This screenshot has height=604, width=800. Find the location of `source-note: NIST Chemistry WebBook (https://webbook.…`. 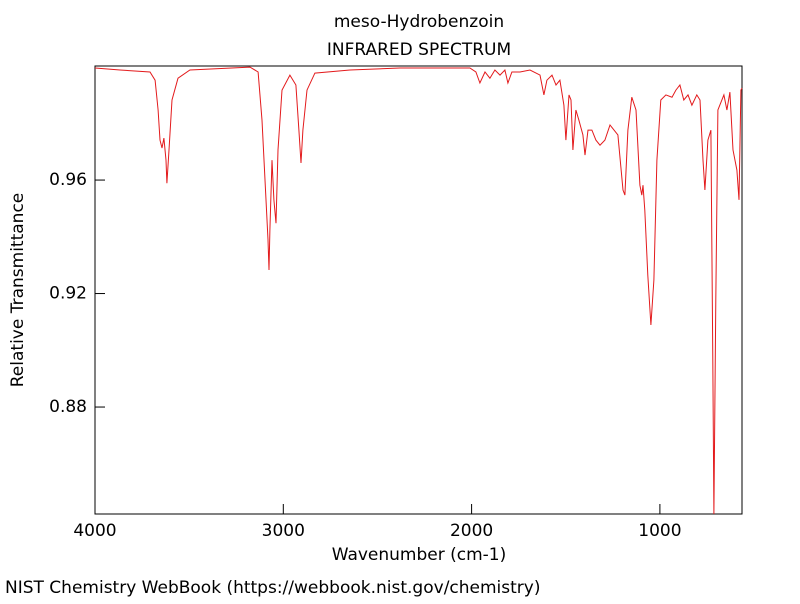

source-note: NIST Chemistry WebBook (https://webbook.… is located at coordinates (272, 588).